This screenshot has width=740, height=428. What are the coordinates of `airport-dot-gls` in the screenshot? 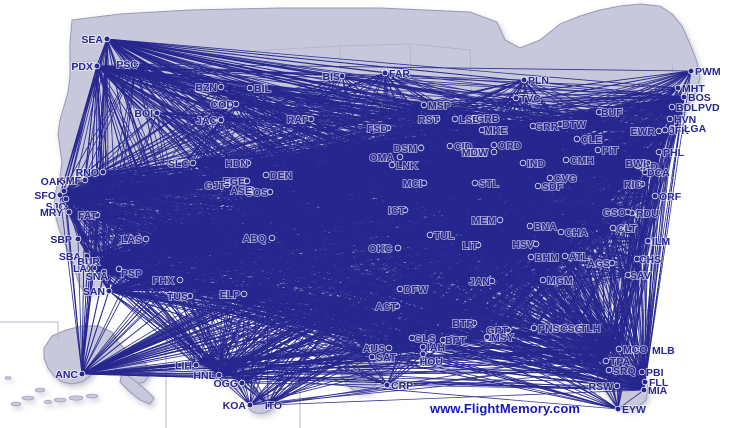 It's located at (412, 338).